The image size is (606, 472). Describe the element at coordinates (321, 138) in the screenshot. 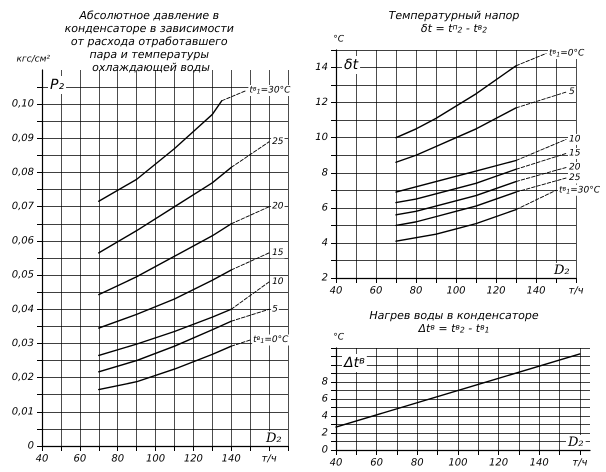

I see `y-tick-label: 10` at that location.